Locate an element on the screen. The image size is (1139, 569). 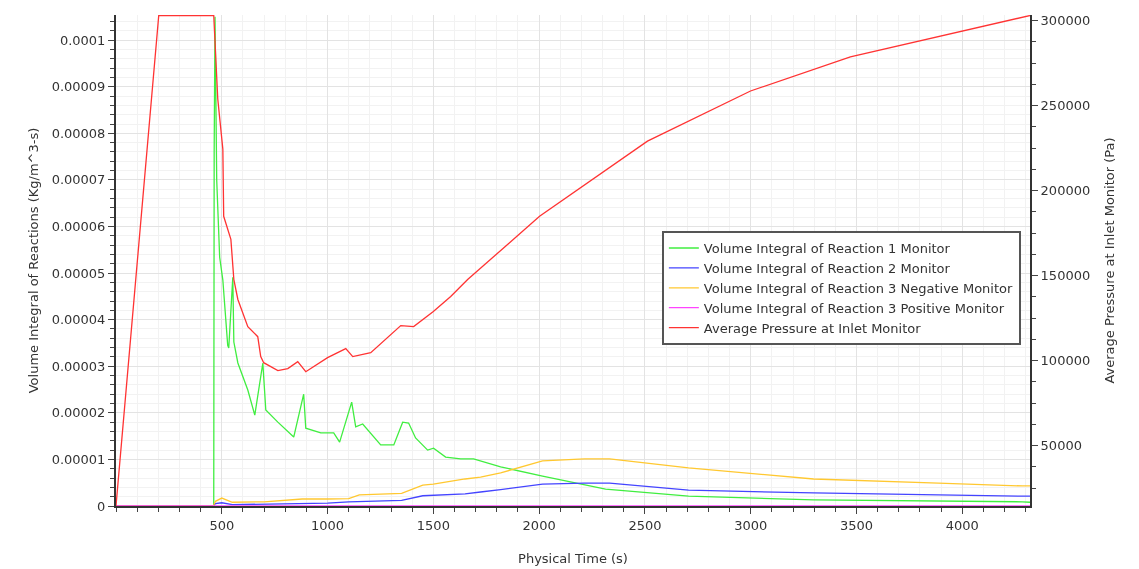
x-tick-label: 1500 is located at coordinates (433, 525).